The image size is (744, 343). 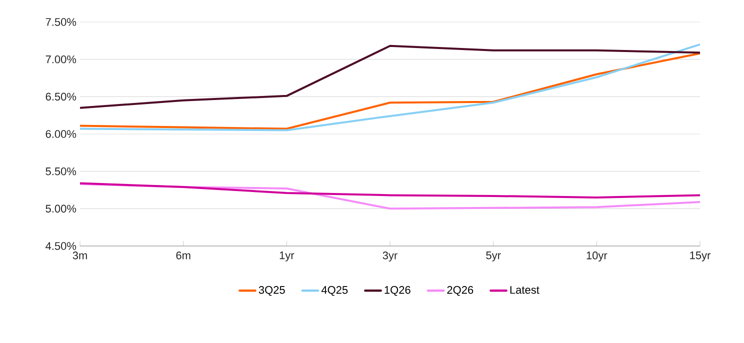 What do you see at coordinates (460, 291) in the screenshot?
I see `legend-label: 2Q26` at bounding box center [460, 291].